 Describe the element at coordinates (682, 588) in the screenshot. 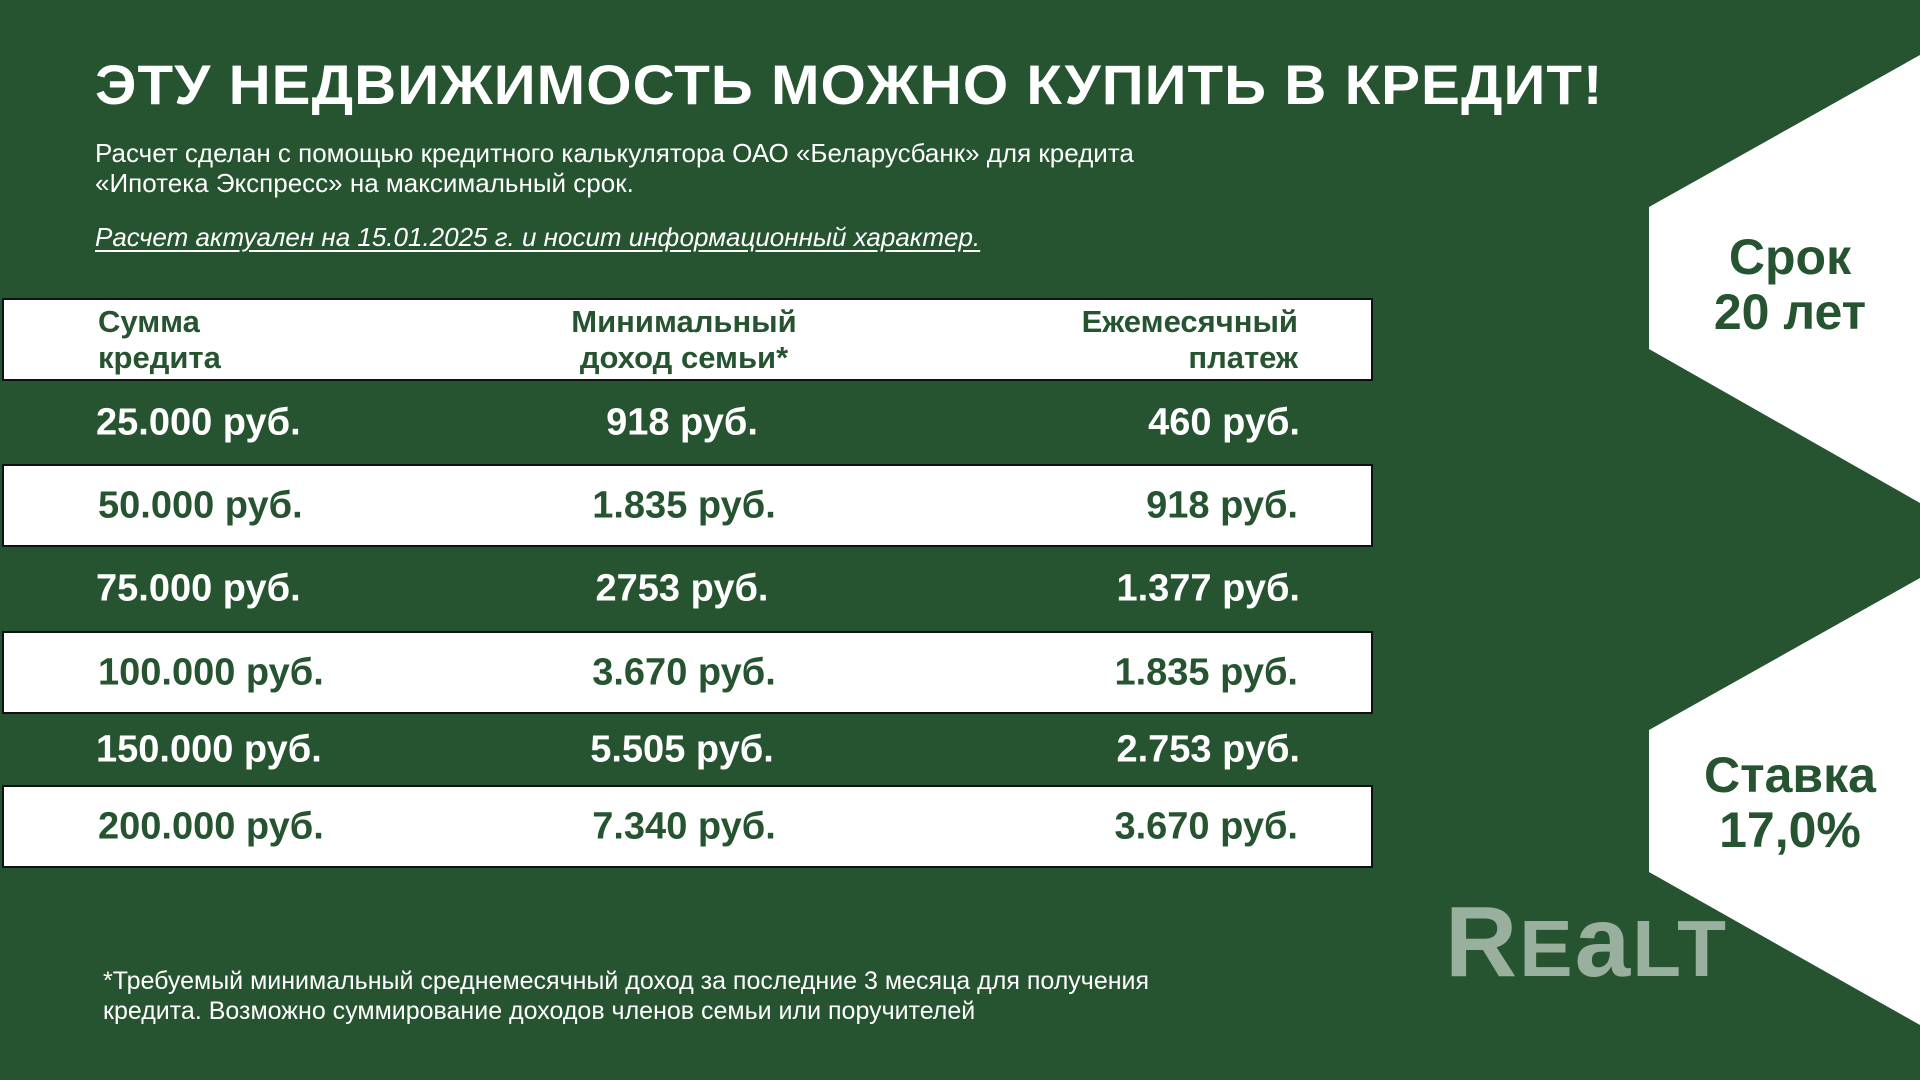

I see `min-income-cell: 2753 руб.` at that location.